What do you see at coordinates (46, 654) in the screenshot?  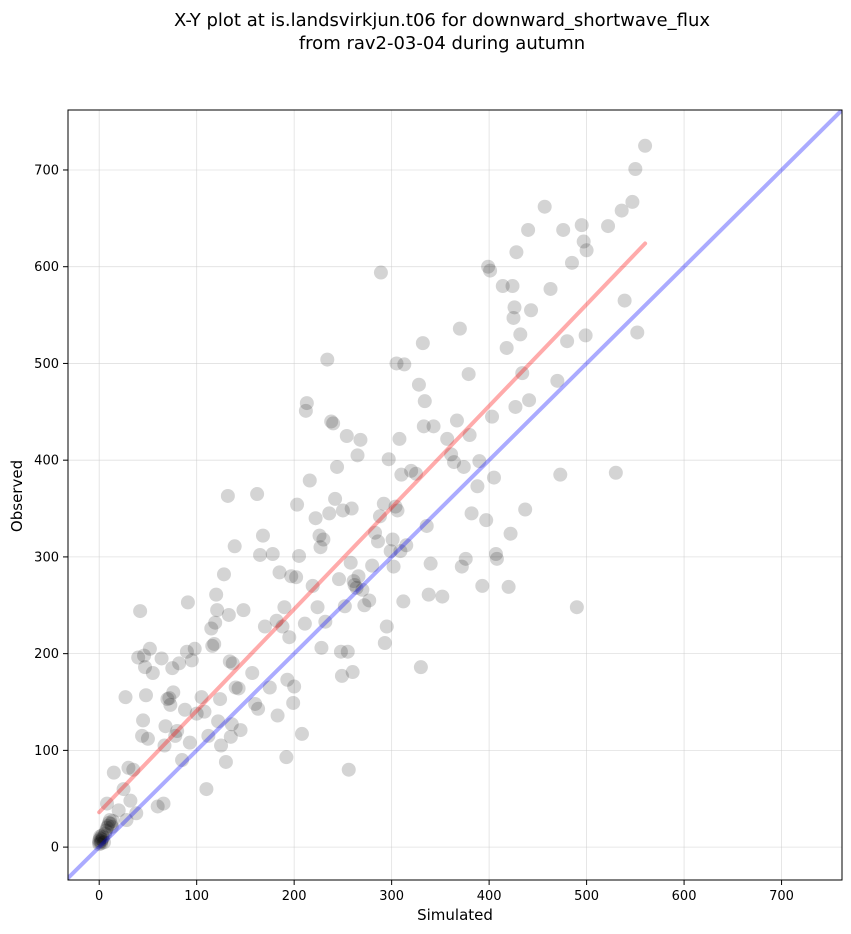 I see `y-tick-label: 200` at bounding box center [46, 654].